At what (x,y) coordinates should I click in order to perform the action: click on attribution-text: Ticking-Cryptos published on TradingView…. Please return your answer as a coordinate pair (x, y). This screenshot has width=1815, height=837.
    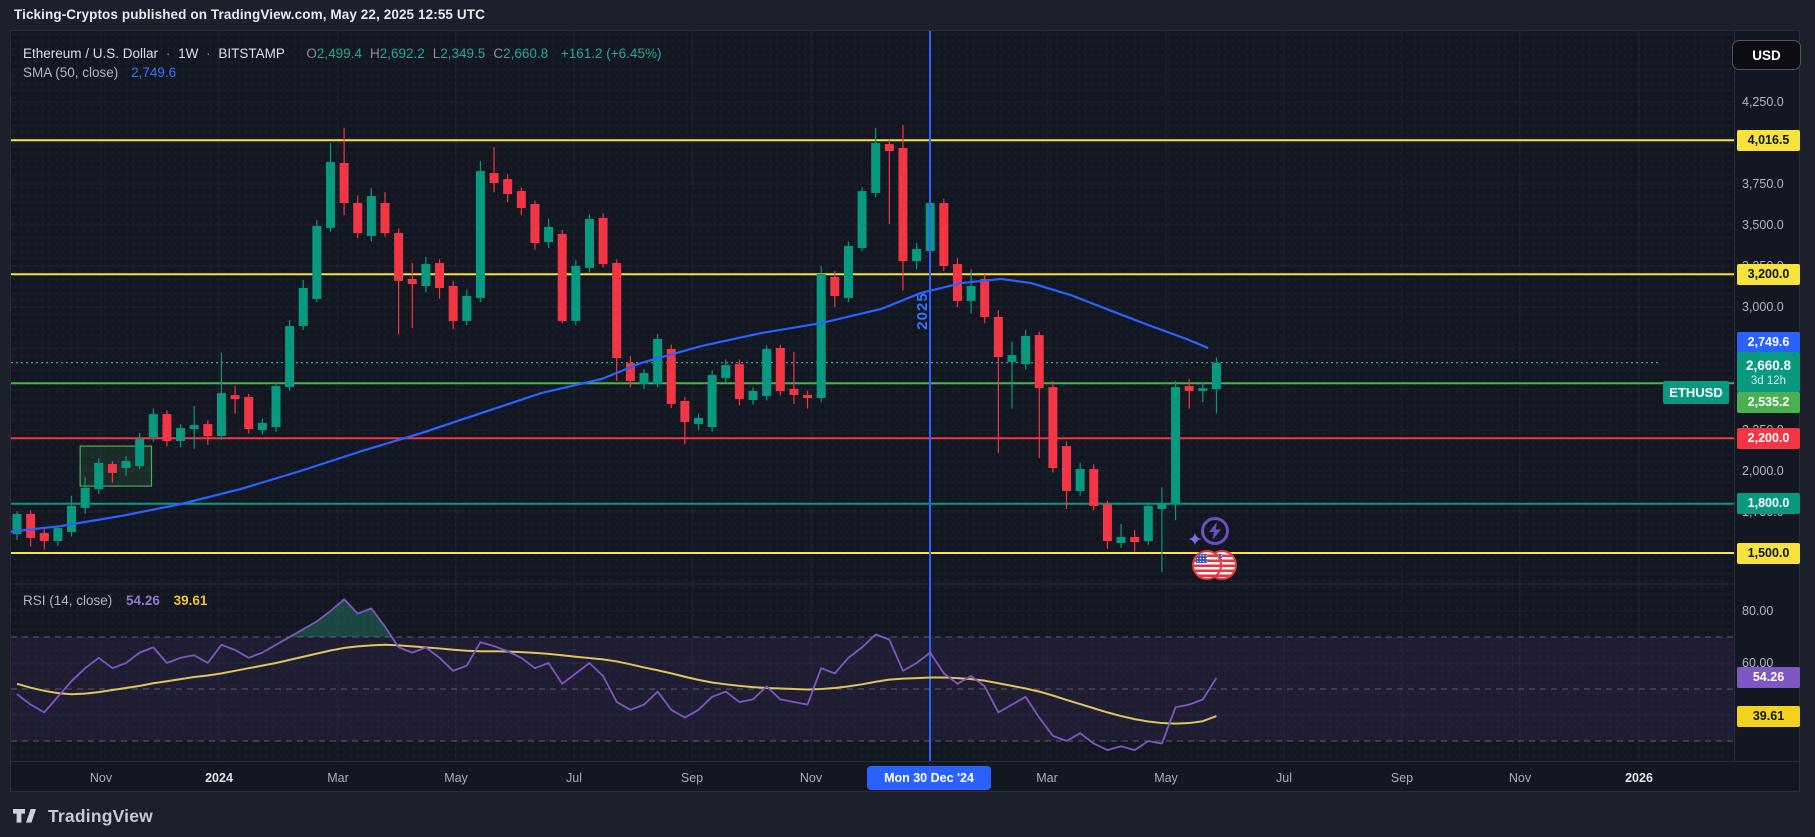
    Looking at the image, I should click on (249, 14).